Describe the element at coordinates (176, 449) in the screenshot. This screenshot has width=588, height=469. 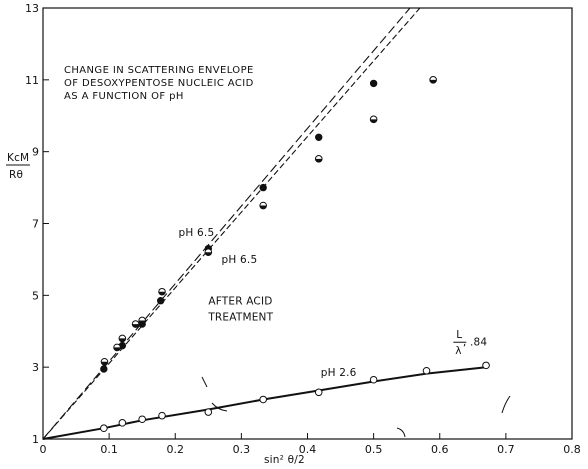
I see `x-tick-label: 0.2` at that location.